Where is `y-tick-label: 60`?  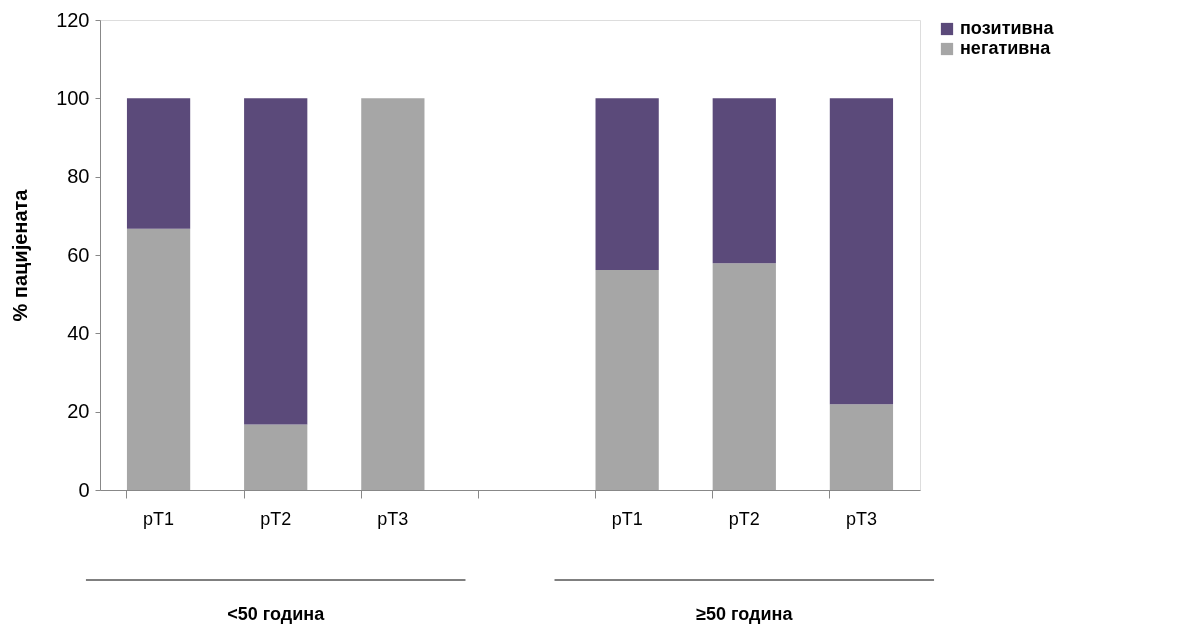 y-tick-label: 60 is located at coordinates (78, 254).